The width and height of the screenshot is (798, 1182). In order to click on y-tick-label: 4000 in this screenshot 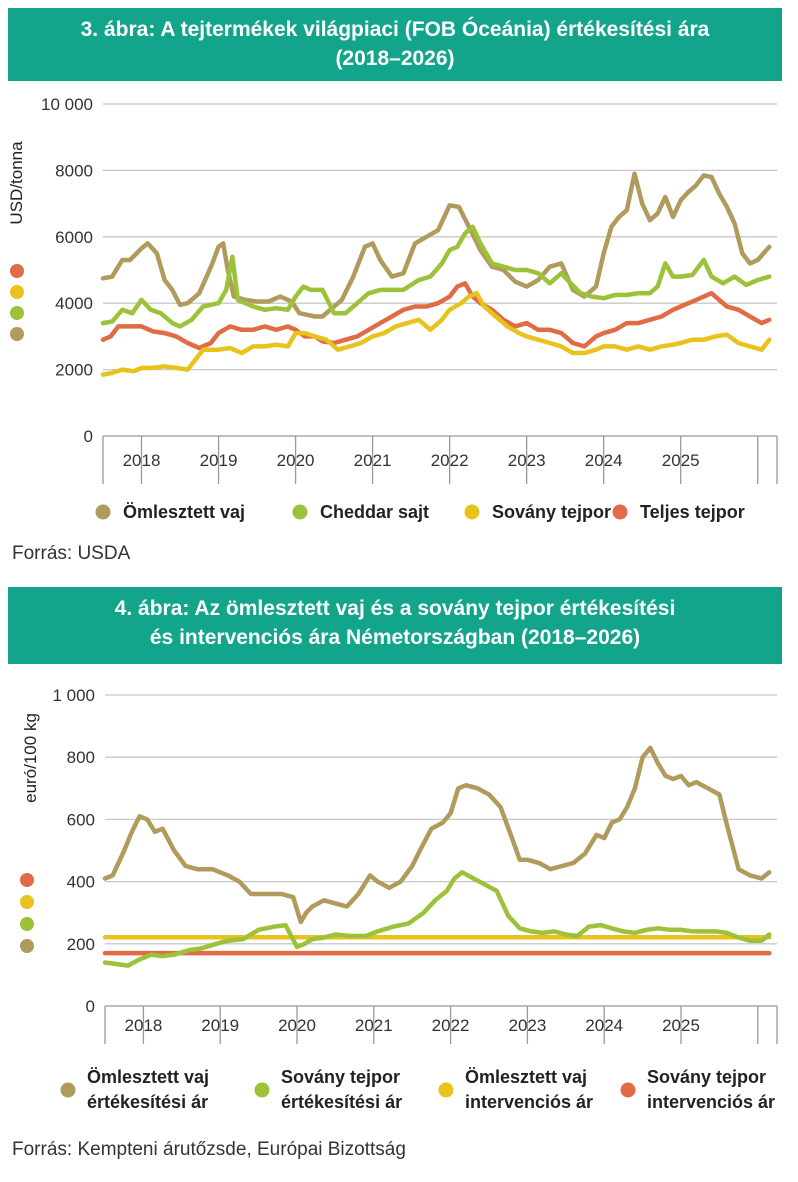, I will do `click(74, 303)`.